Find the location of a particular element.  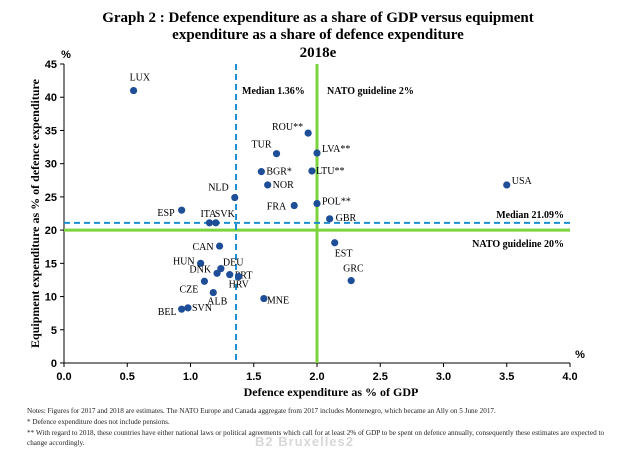

data-point-pol is located at coordinates (317, 203).